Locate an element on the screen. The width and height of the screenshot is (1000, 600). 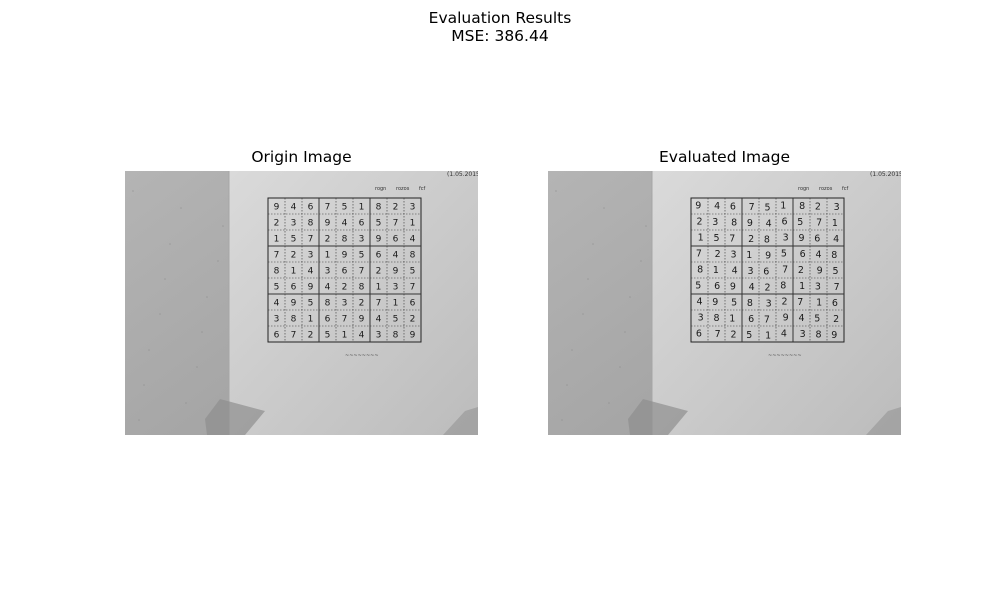
sheet-header-label: fcf is located at coordinates (422, 189).